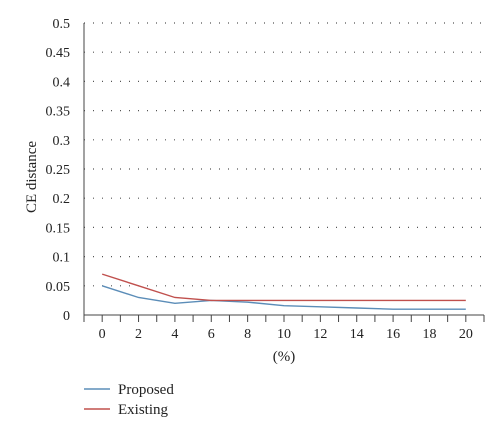 The width and height of the screenshot is (500, 437). Describe the element at coordinates (102, 334) in the screenshot. I see `x-tick-label: 0` at that location.